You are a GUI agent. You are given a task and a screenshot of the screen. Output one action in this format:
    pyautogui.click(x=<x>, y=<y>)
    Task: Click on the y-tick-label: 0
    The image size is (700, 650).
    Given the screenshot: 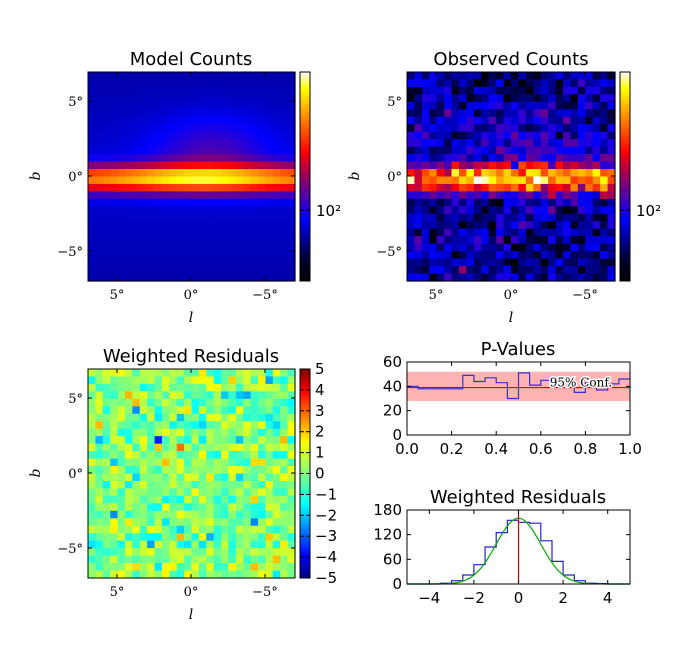 What is the action you would take?
    pyautogui.click(x=397, y=584)
    